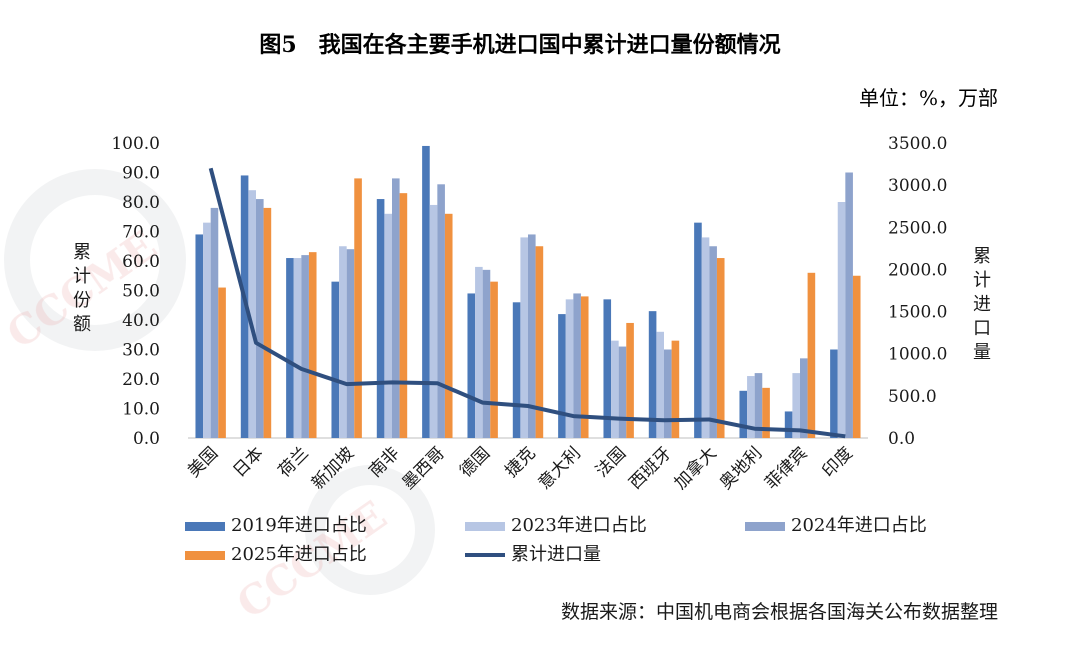  I want to click on axis-label-char: 额, so click(82, 324).